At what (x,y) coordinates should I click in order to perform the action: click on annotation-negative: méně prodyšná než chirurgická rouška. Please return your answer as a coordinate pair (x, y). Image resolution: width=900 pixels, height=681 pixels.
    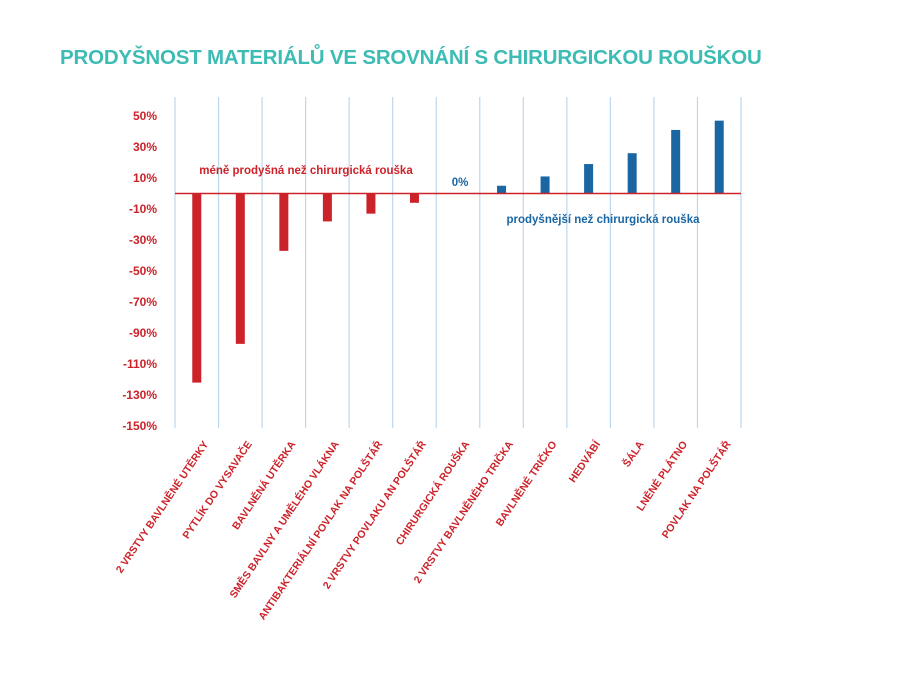
    Looking at the image, I should click on (306, 171).